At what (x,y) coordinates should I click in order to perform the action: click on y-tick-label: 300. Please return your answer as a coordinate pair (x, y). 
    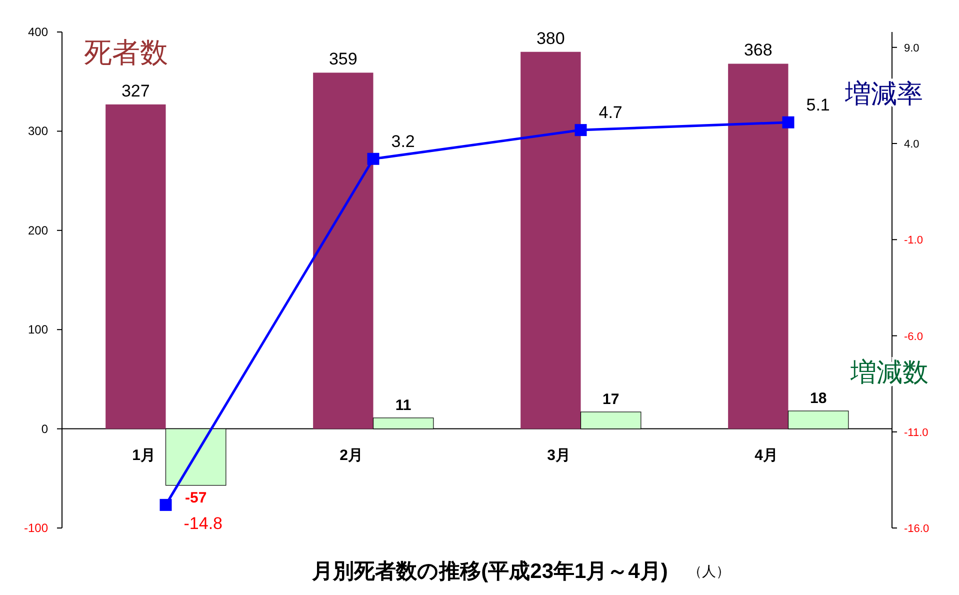
    Looking at the image, I should click on (38, 131).